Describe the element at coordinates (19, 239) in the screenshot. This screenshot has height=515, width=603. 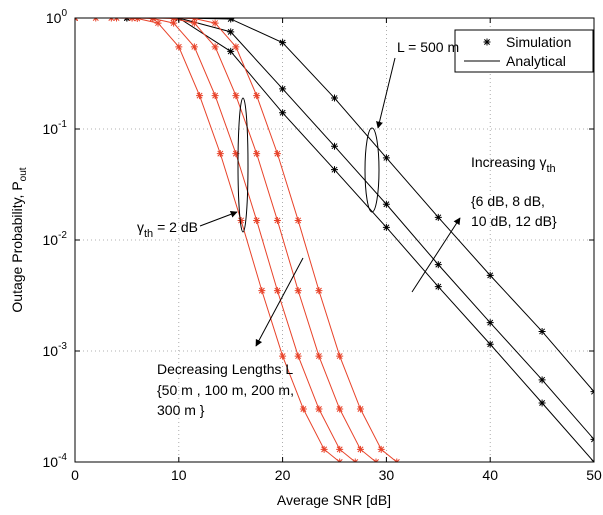
I see `y-axis-label: Outage Probability, Pout` at that location.